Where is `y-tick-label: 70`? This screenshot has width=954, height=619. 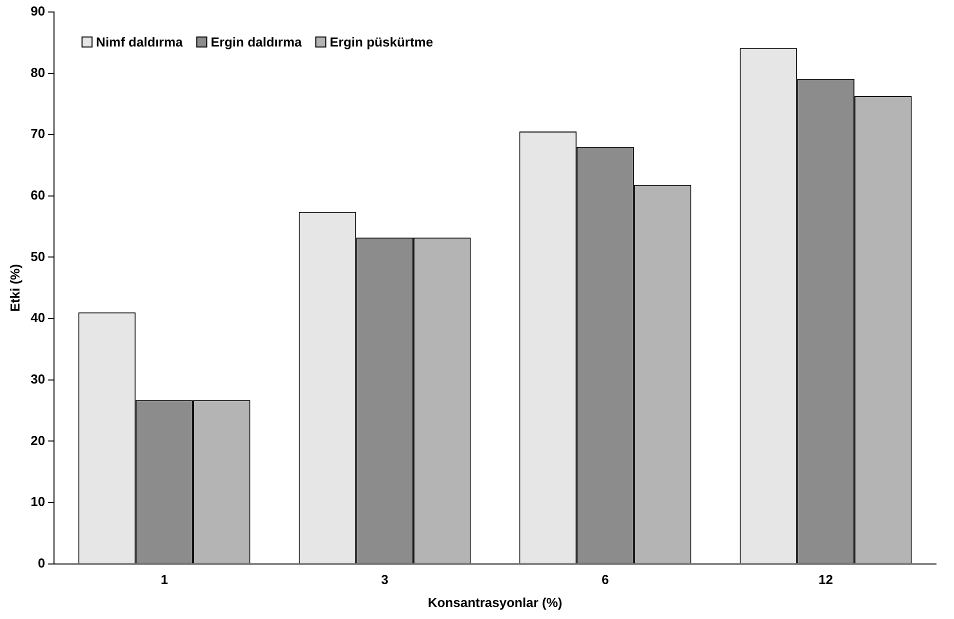 y-tick-label: 70 is located at coordinates (38, 134).